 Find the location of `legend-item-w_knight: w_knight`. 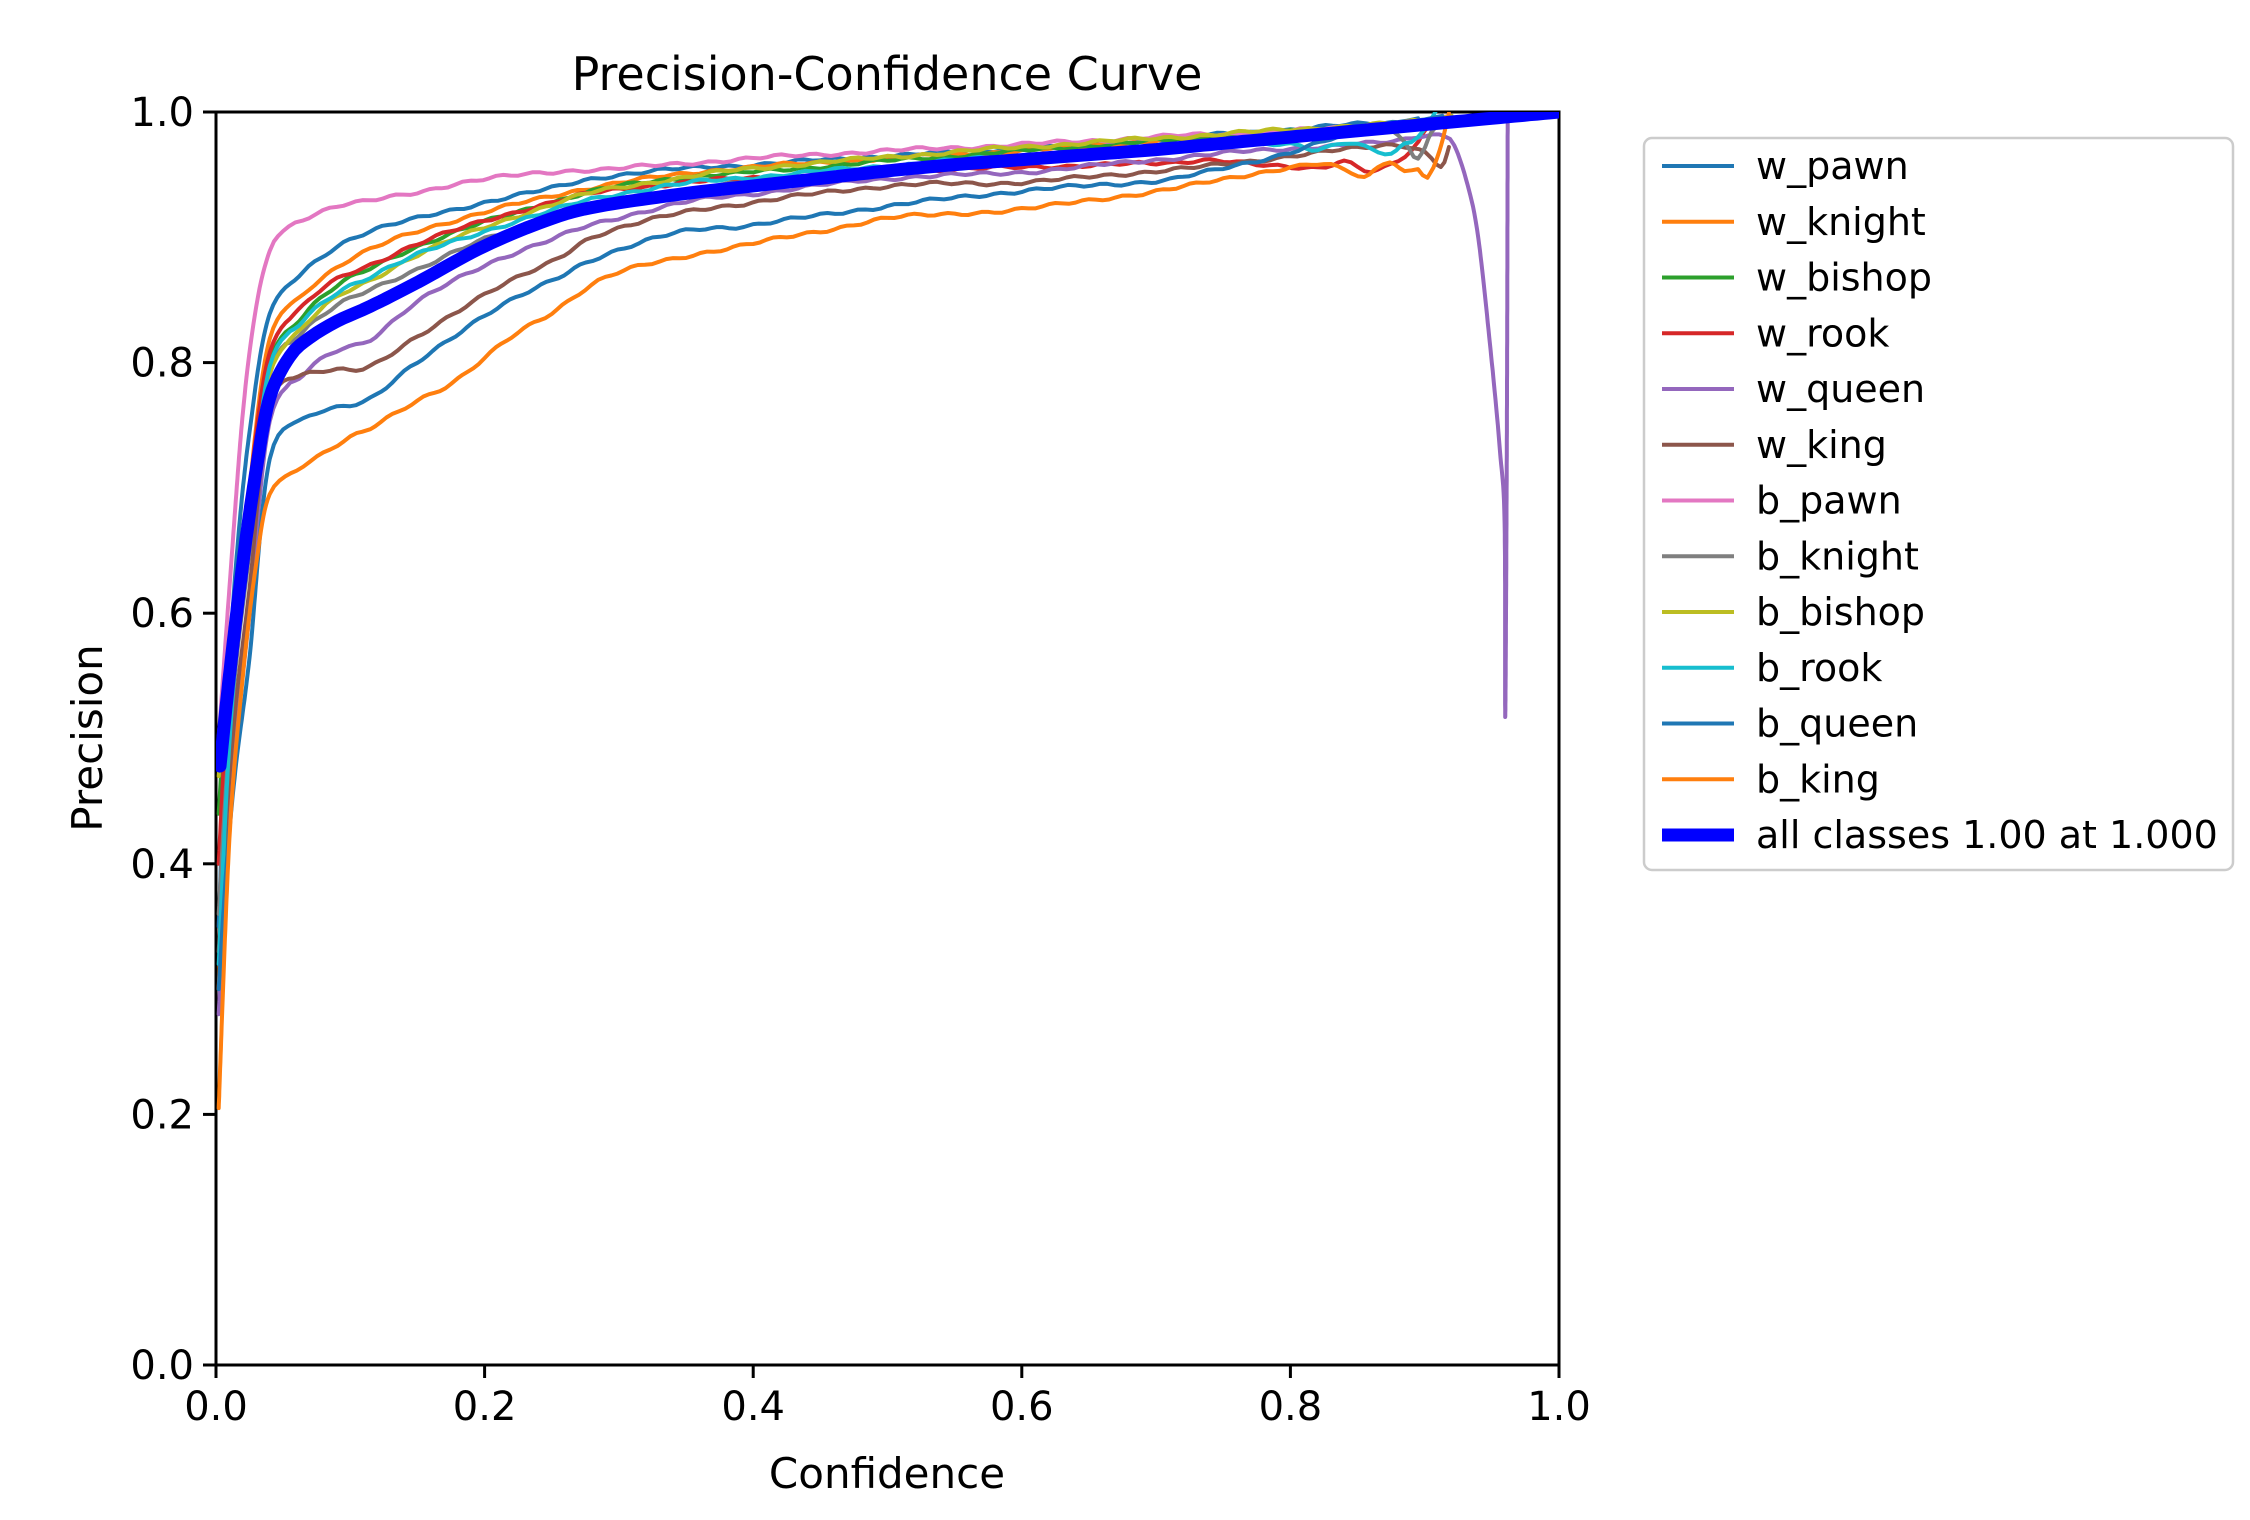

legend-item-w_knight: w_knight is located at coordinates (1794, 222).